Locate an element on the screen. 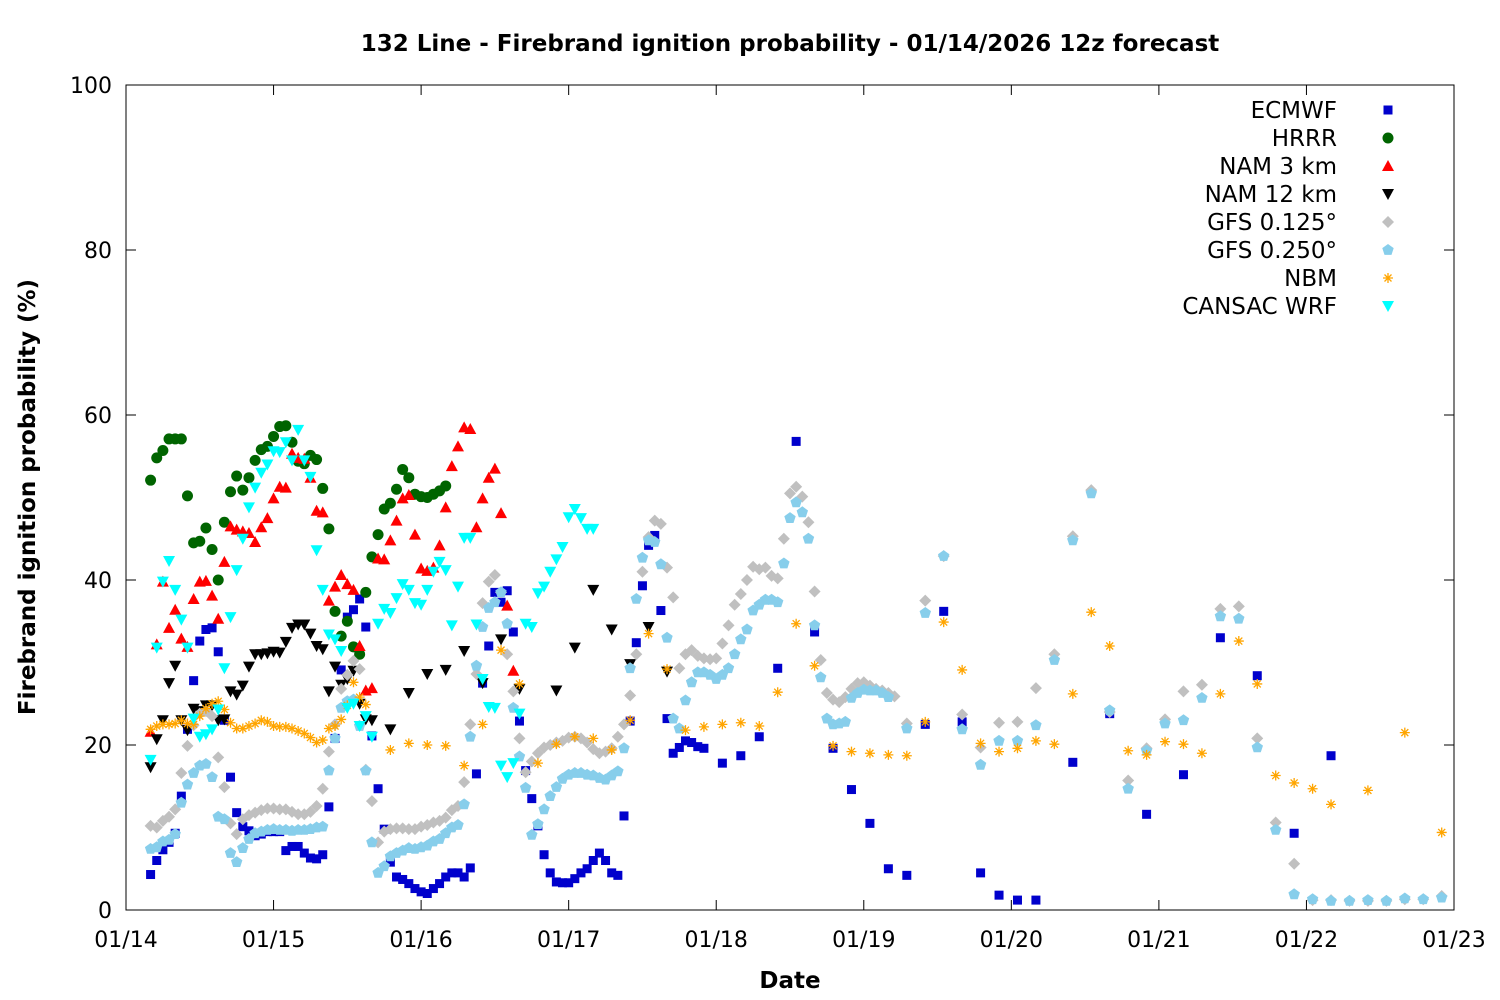  x-tick-label: 01/19 is located at coordinates (863, 940).